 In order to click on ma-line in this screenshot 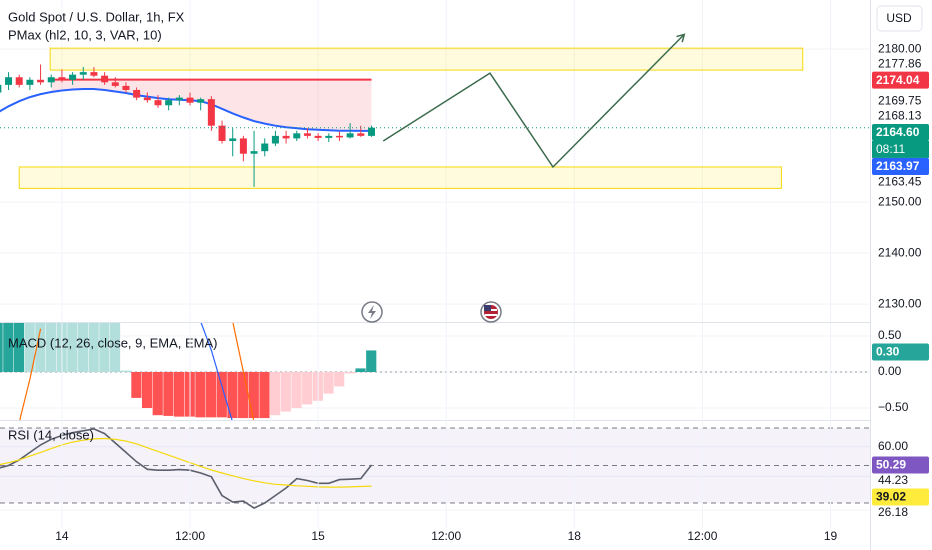, I will do `click(186, 110)`.